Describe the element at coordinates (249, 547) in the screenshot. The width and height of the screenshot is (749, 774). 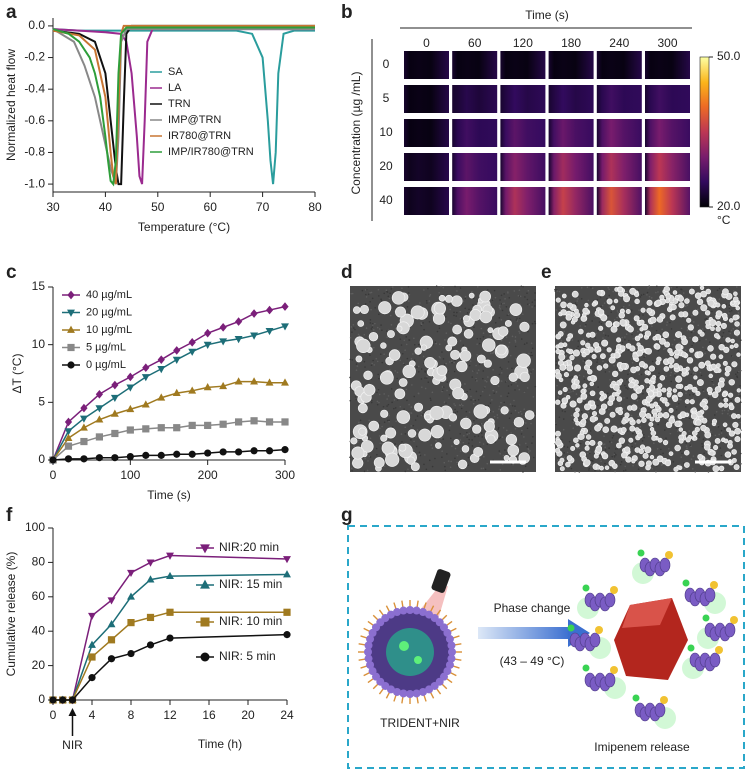
I see `legend-label: NIR:20 min` at that location.